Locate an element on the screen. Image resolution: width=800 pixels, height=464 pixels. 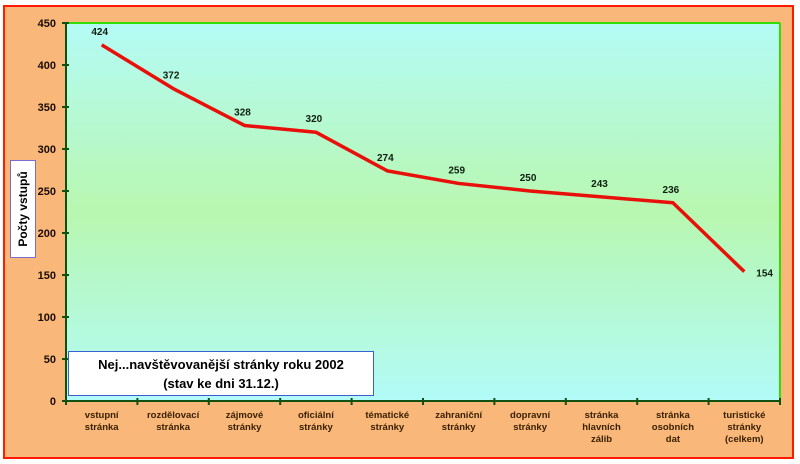
data-label: 236 is located at coordinates (671, 190).